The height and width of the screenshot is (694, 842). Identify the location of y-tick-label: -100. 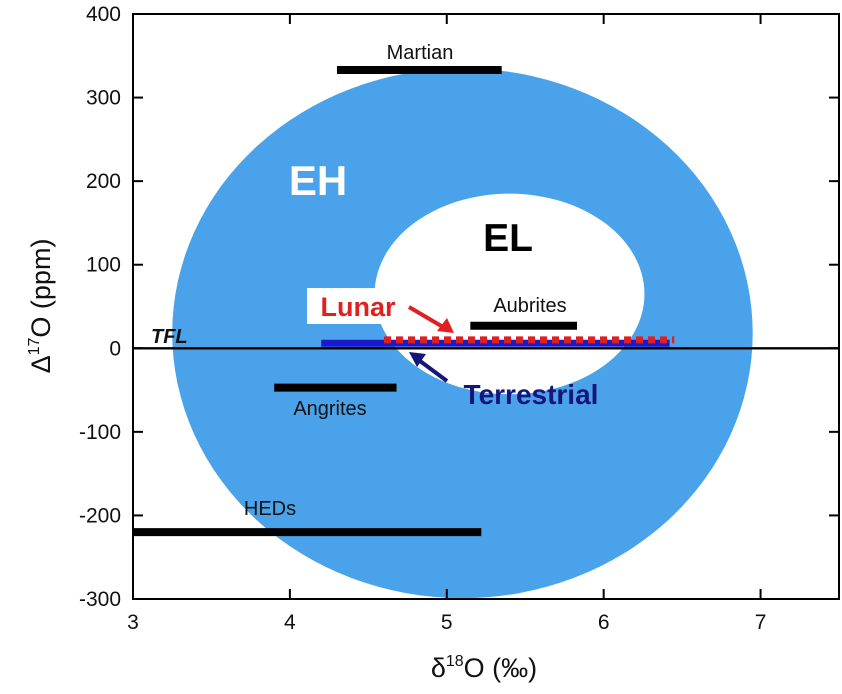
(100, 432).